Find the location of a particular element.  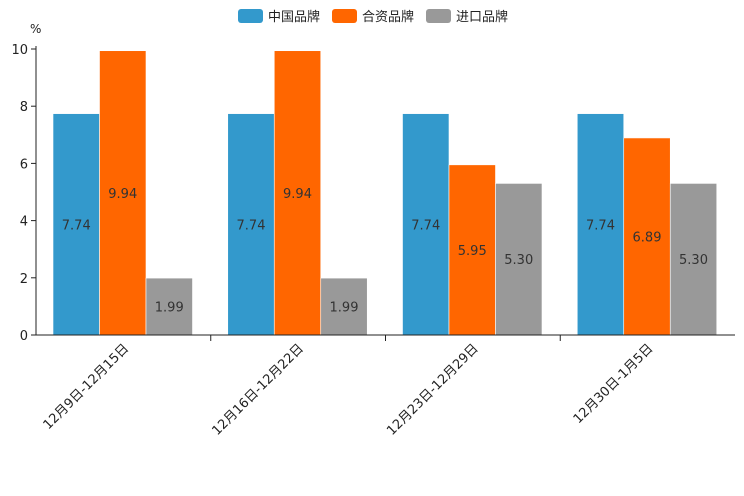

legend-item: 进口品牌 is located at coordinates (467, 17).